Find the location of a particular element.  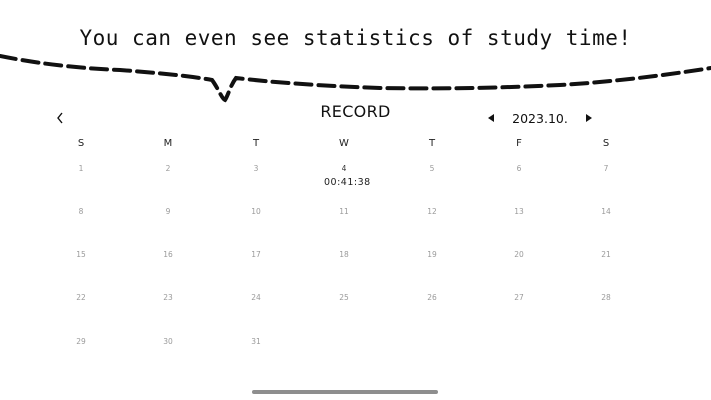

day-number: 6 is located at coordinates (519, 168).